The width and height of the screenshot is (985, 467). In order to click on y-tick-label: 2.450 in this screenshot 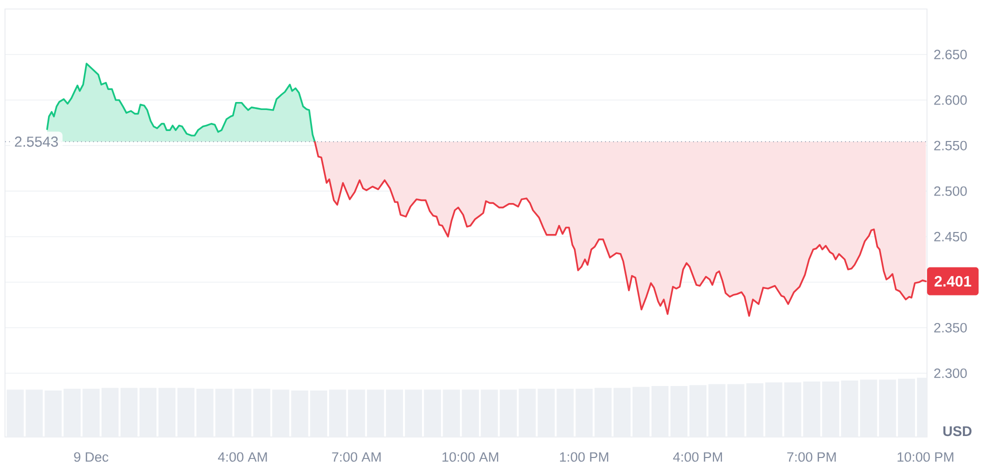, I will do `click(950, 237)`.